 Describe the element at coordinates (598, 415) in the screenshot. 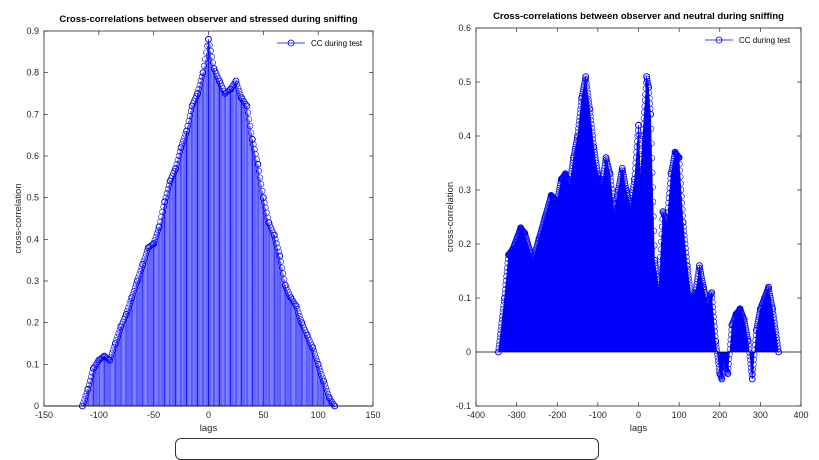

I see `x-tick-label: -100` at that location.